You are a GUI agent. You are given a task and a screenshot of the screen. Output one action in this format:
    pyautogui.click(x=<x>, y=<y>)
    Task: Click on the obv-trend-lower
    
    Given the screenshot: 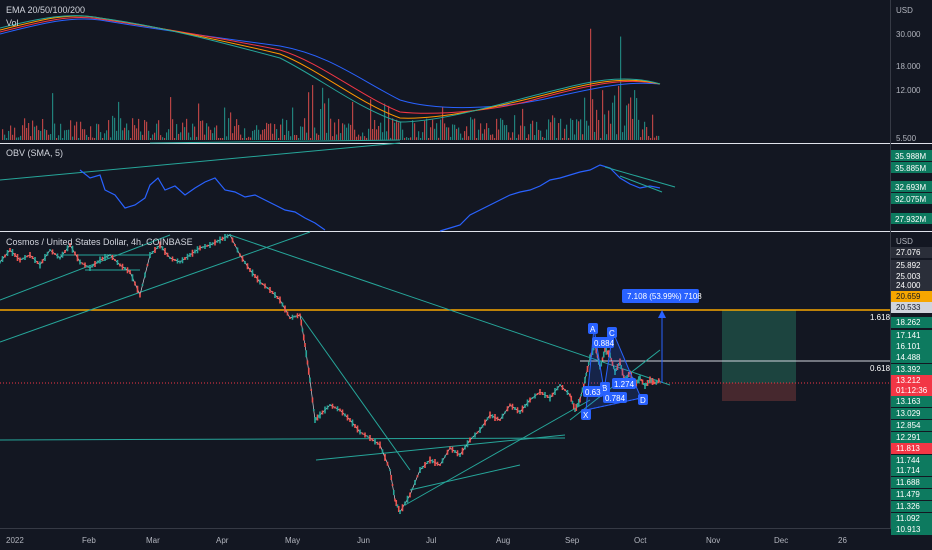 What is the action you would take?
    pyautogui.click(x=641, y=184)
    